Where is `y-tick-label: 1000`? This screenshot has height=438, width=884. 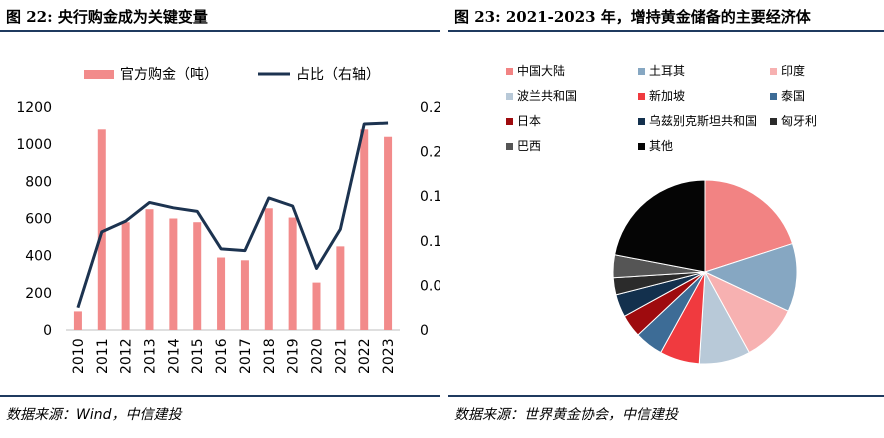
y-tick-label: 1000 is located at coordinates (34, 145).